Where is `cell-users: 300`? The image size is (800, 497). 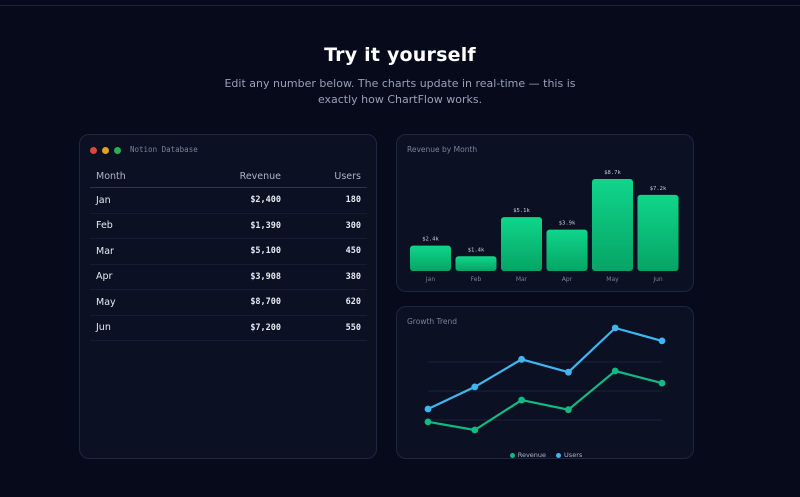
cell-users: 300 is located at coordinates (327, 226).